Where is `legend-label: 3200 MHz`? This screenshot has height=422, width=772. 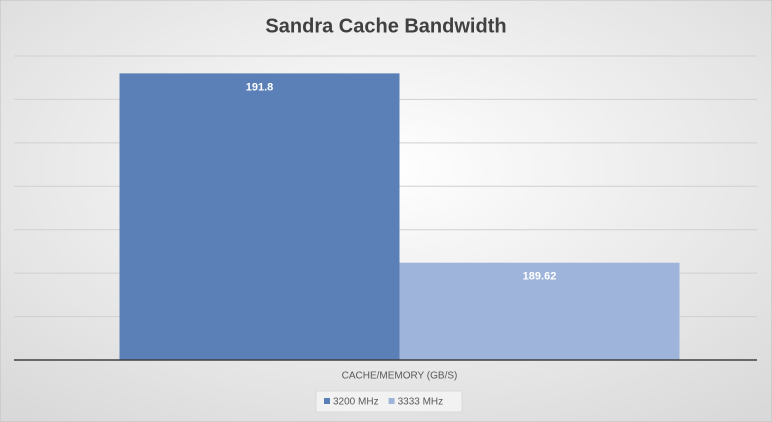
legend-label: 3200 MHz is located at coordinates (356, 402).